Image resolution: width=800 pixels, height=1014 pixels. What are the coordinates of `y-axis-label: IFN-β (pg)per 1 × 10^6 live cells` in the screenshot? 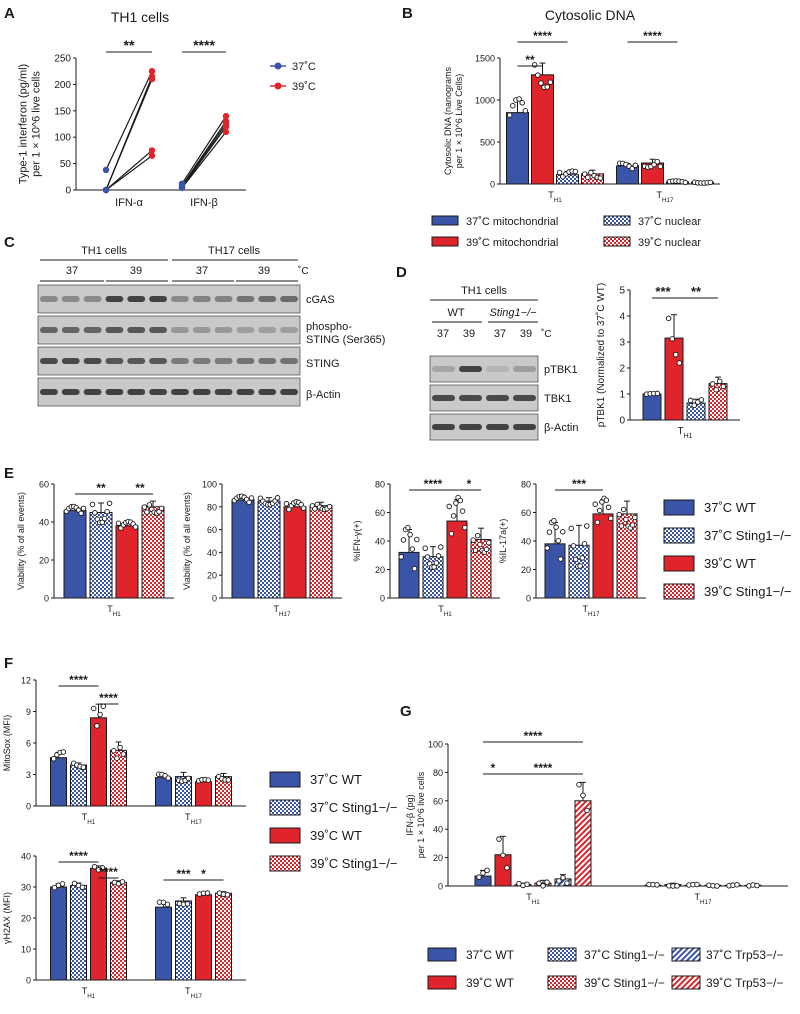 It's located at (415, 814).